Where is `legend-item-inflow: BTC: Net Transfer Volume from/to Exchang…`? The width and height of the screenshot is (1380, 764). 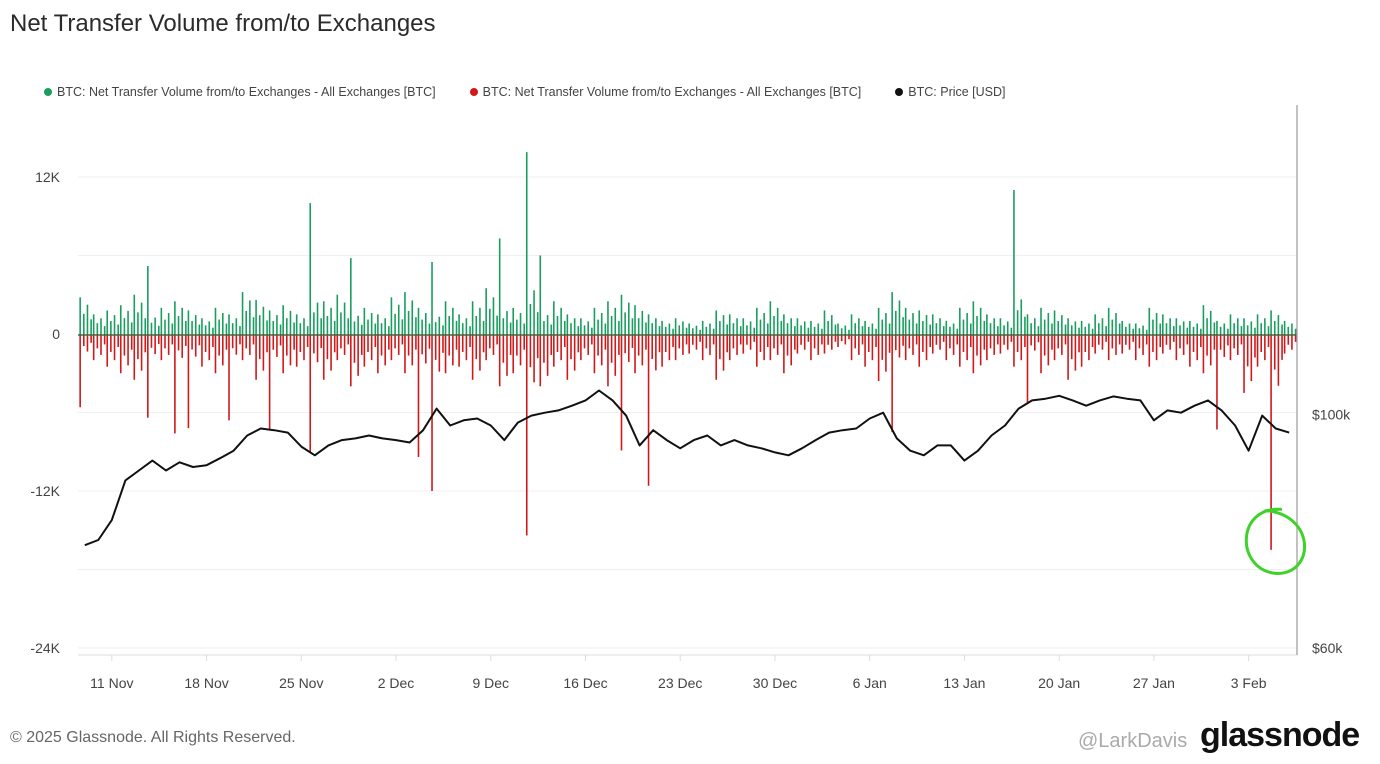 legend-item-inflow: BTC: Net Transfer Volume from/to Exchang… is located at coordinates (665, 92).